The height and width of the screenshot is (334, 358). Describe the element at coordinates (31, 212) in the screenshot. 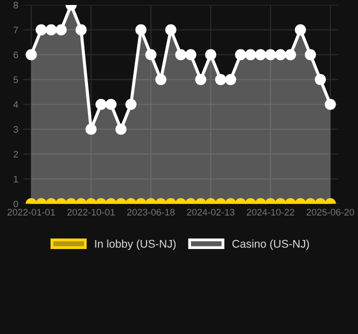

I see `x-tick-label: 2022-01-01` at that location.